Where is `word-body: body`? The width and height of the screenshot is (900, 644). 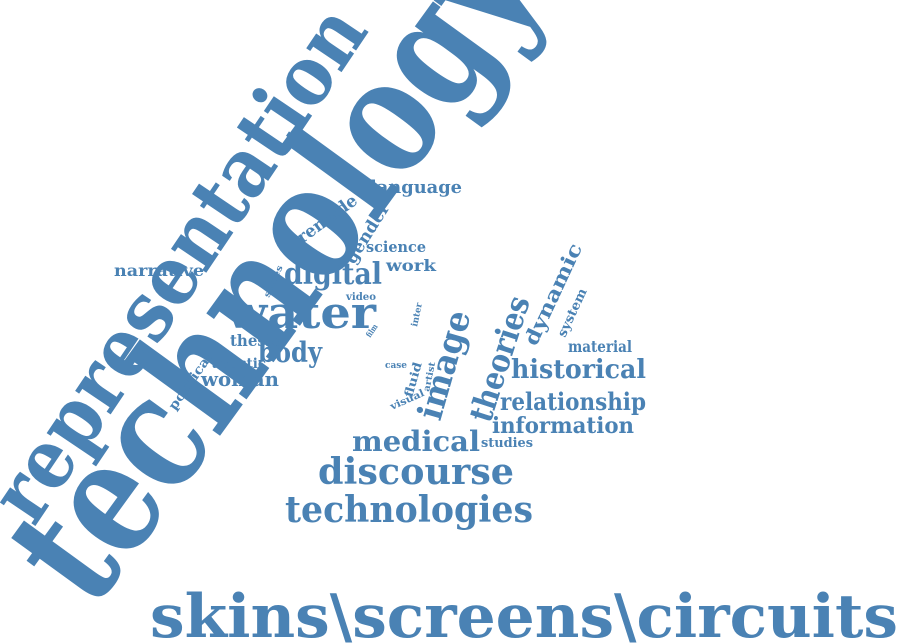 word-body: body is located at coordinates (290, 352).